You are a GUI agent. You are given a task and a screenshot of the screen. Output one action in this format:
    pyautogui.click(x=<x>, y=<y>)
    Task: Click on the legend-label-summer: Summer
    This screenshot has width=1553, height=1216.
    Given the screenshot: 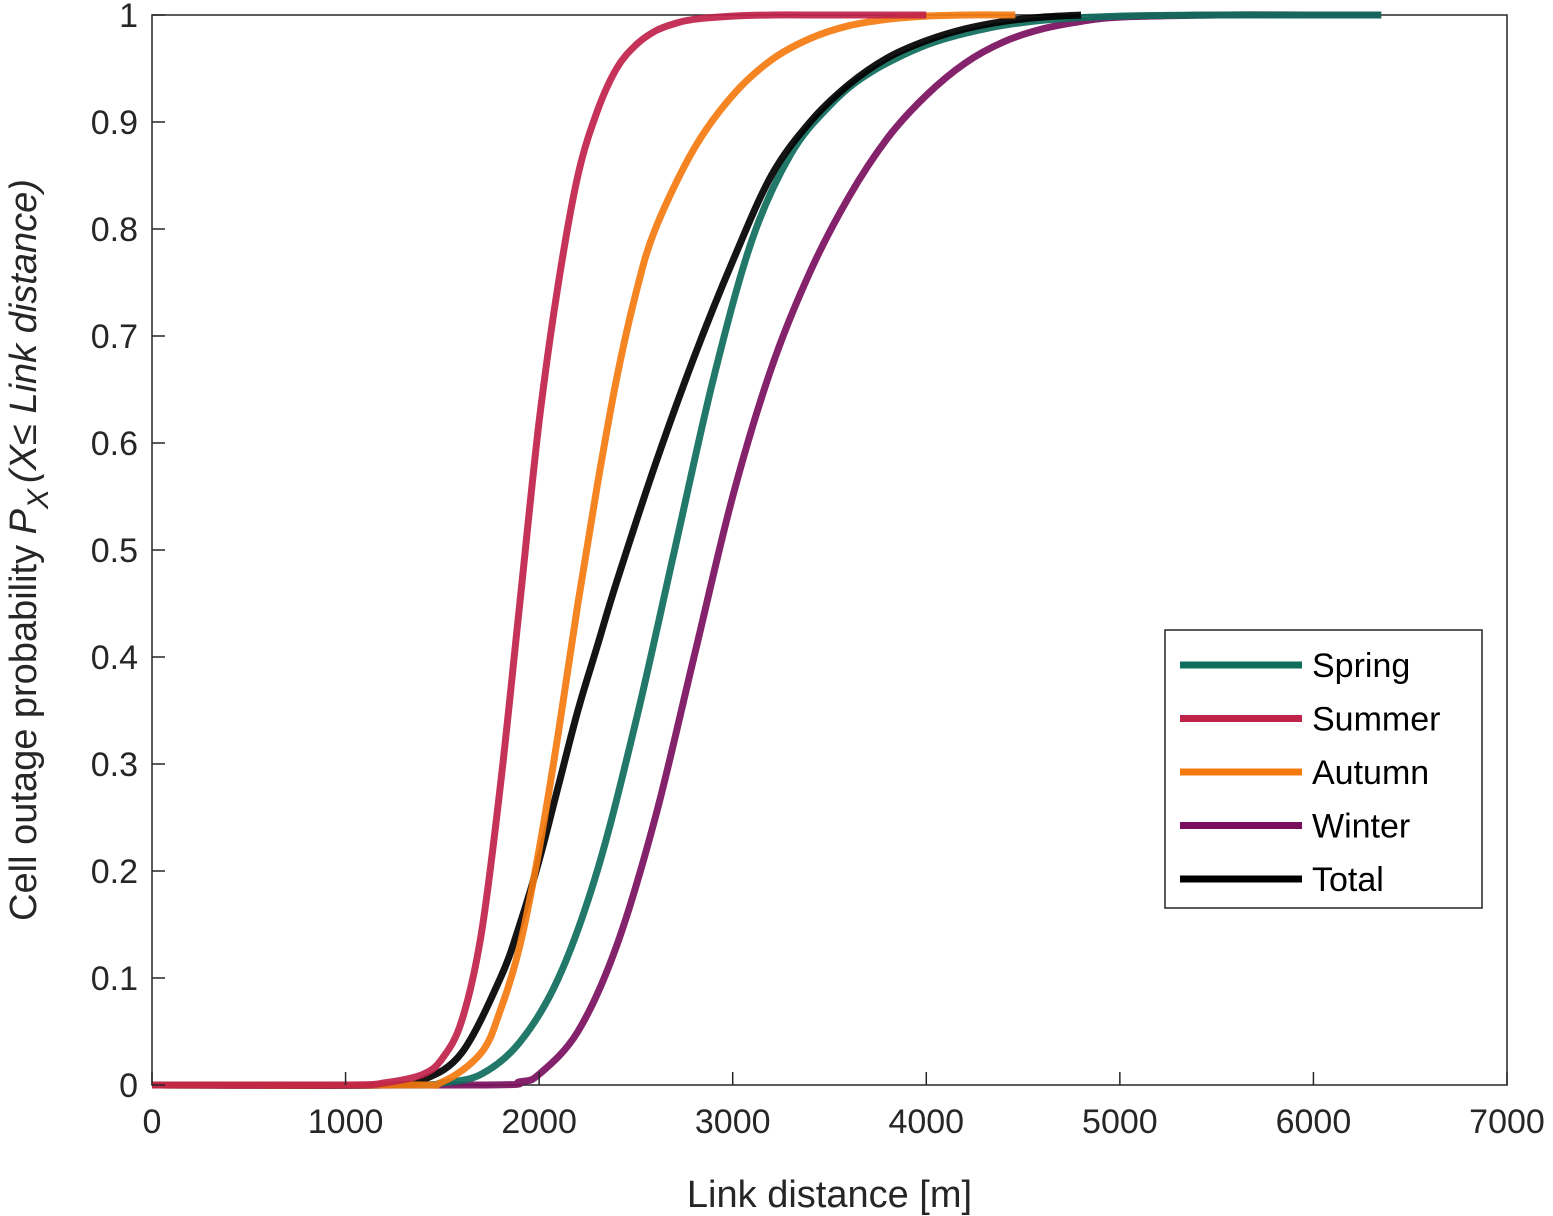 What is the action you would take?
    pyautogui.click(x=1376, y=720)
    